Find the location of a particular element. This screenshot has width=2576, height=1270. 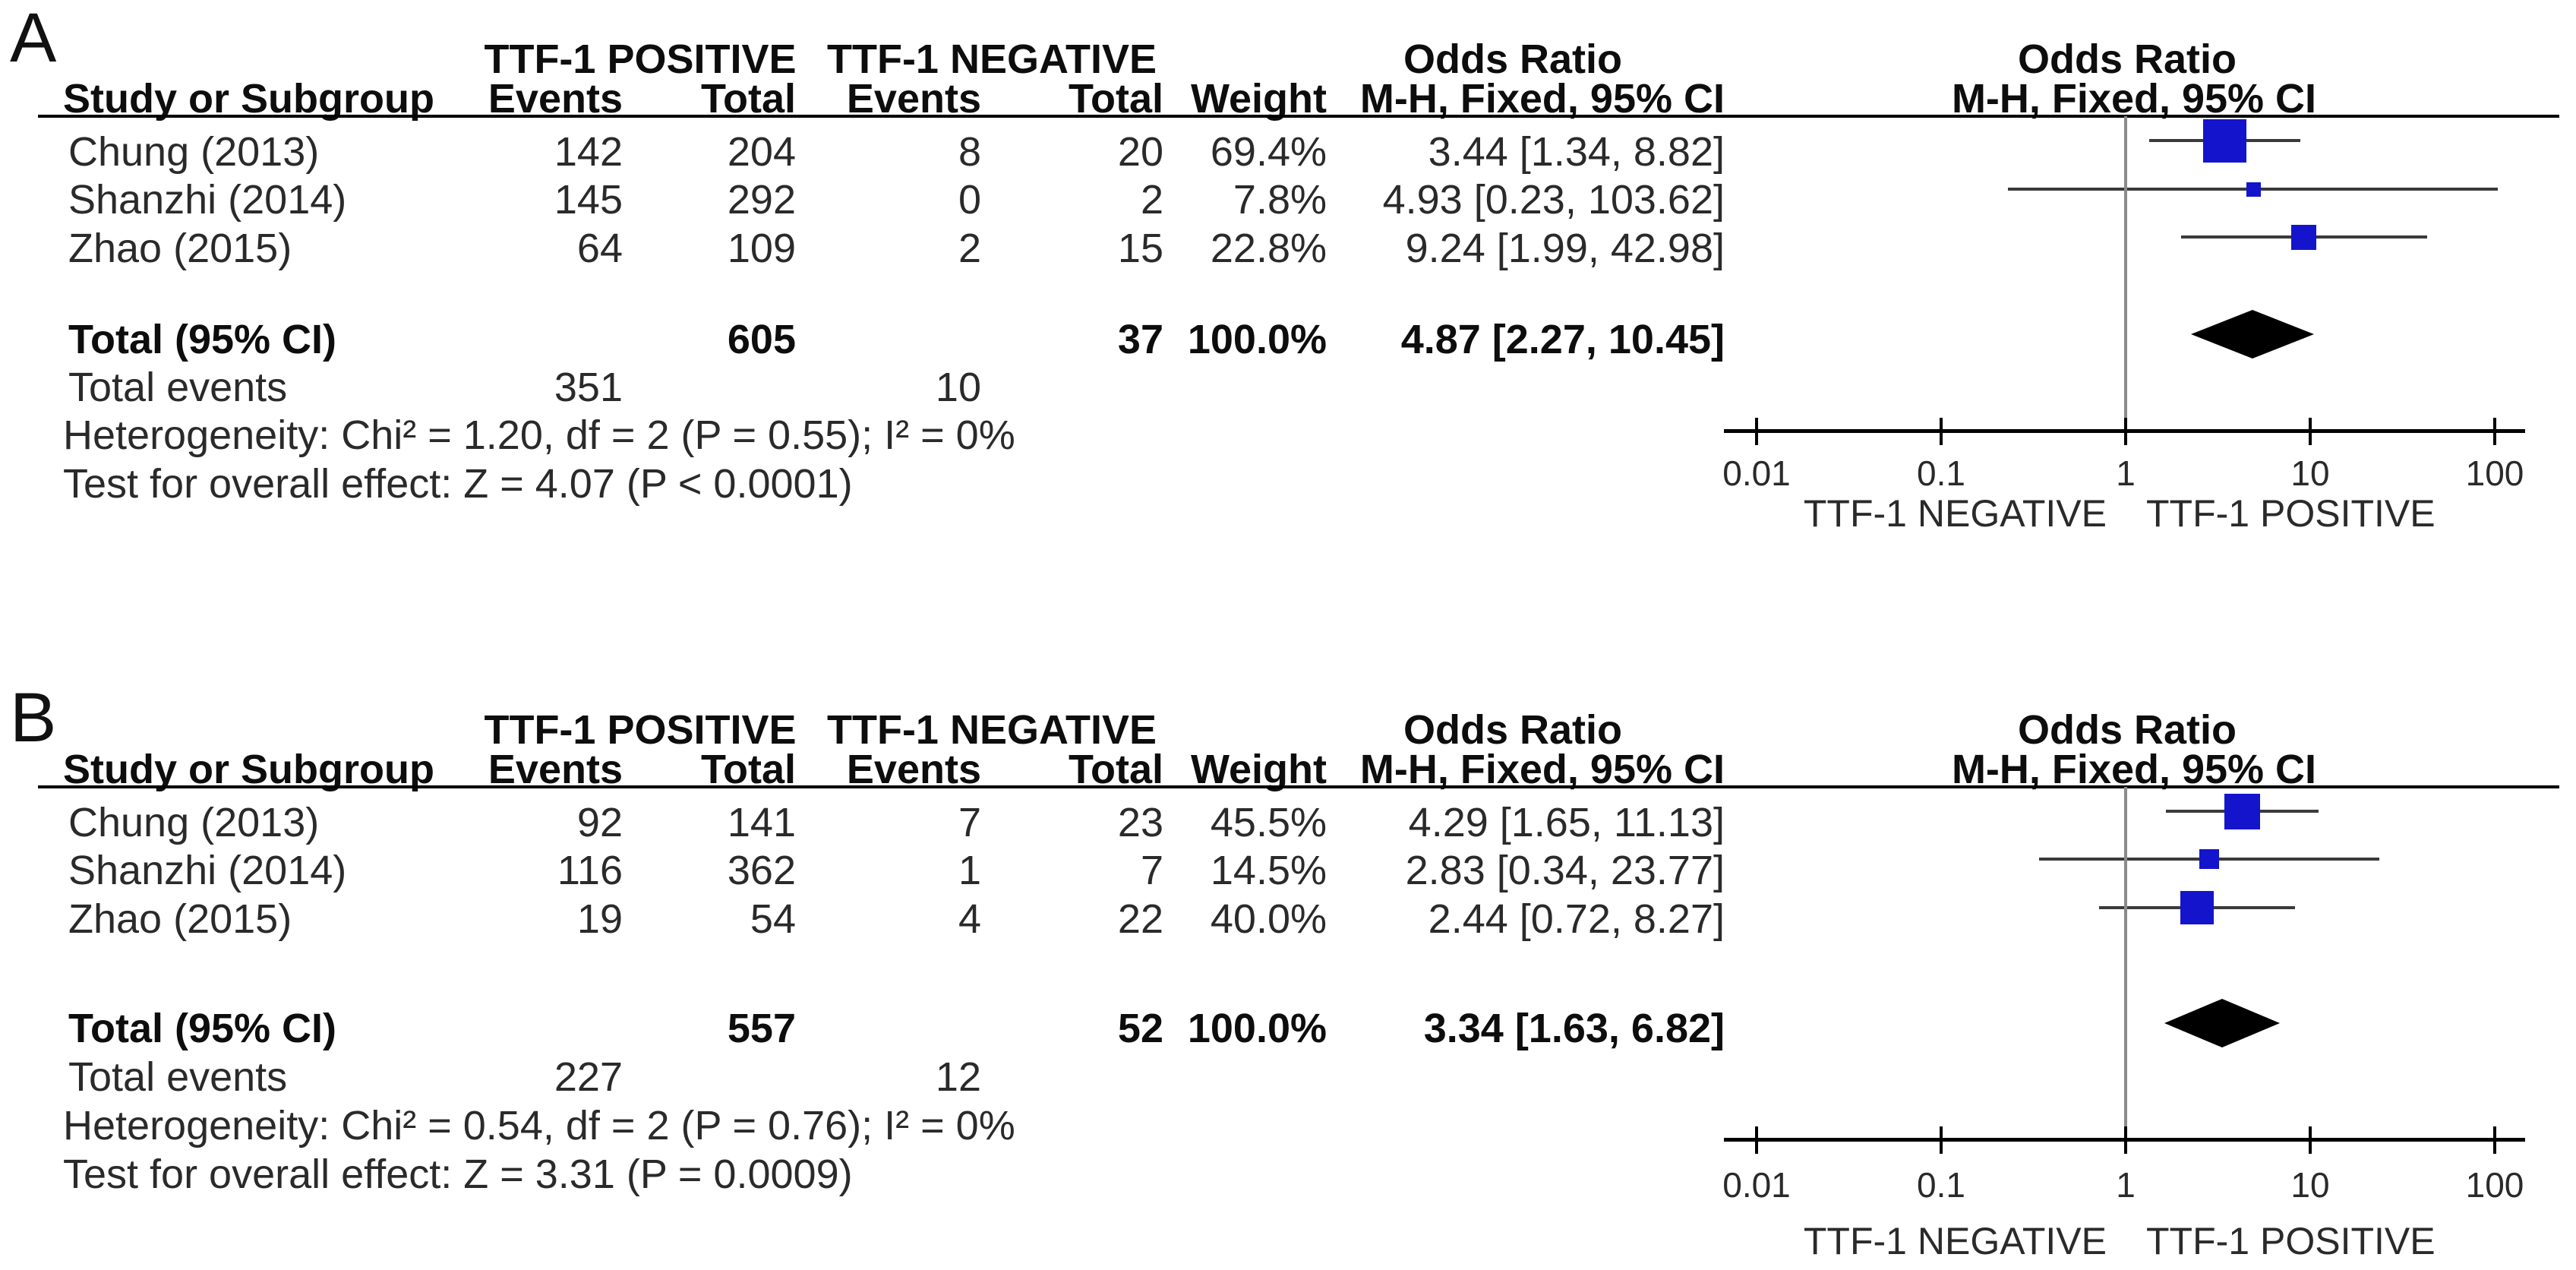

pooled-or-ci: 3.34 [1.63, 6.82] is located at coordinates (1574, 1028).